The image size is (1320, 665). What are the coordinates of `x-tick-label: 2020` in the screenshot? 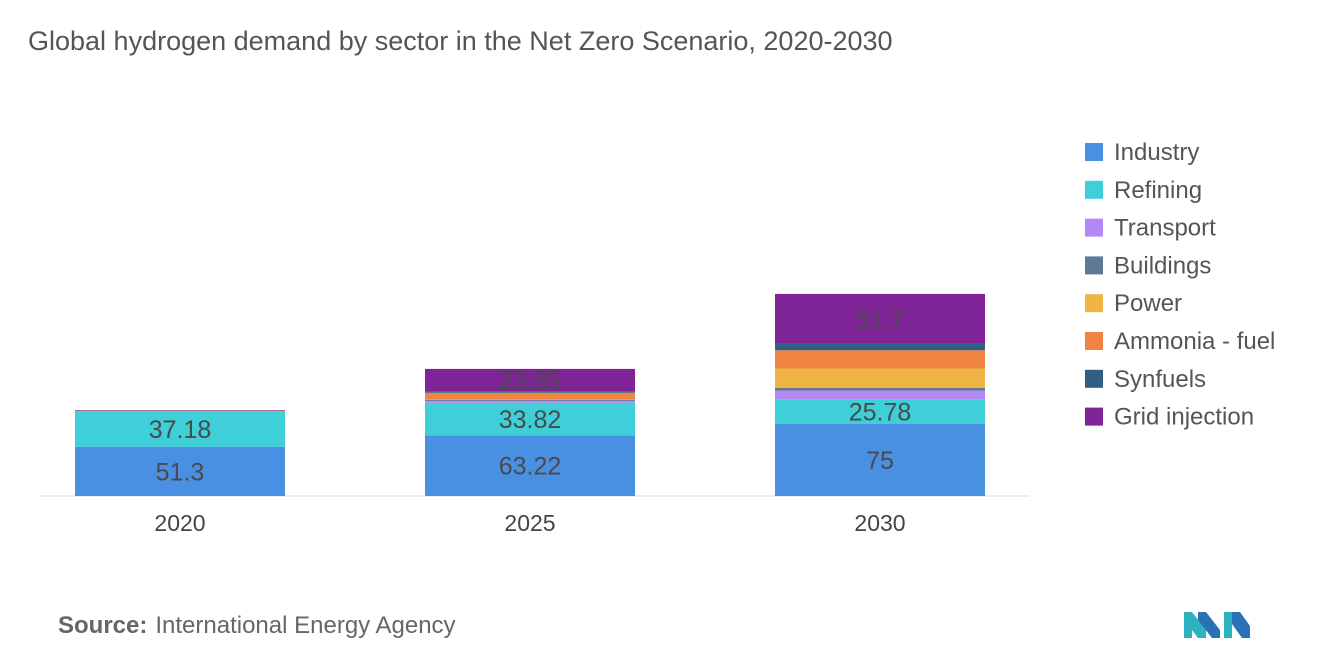 It's located at (179, 523).